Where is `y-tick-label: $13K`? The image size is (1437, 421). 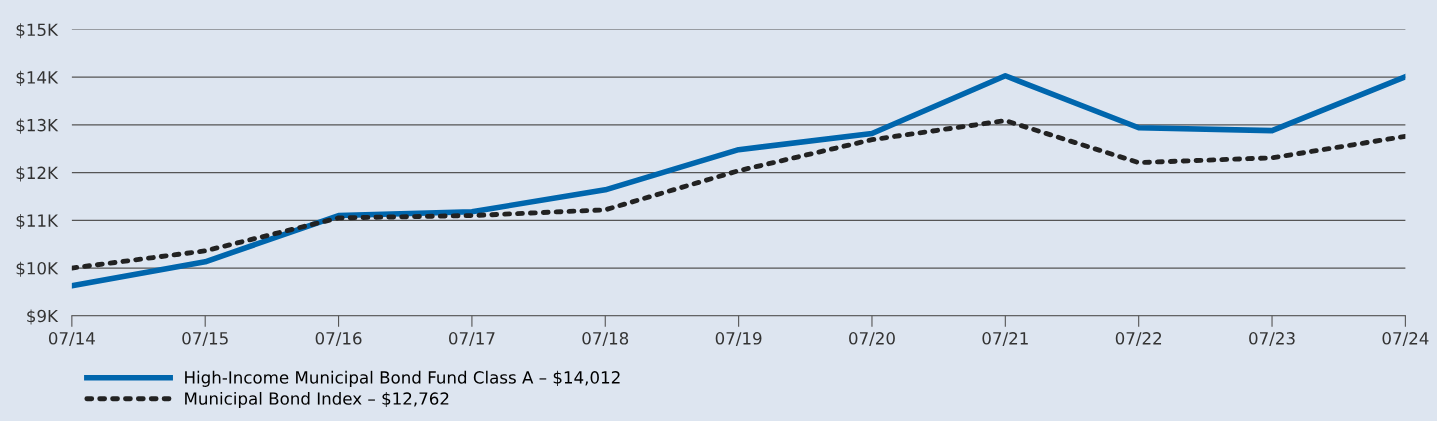
y-tick-label: $13K is located at coordinates (37, 126).